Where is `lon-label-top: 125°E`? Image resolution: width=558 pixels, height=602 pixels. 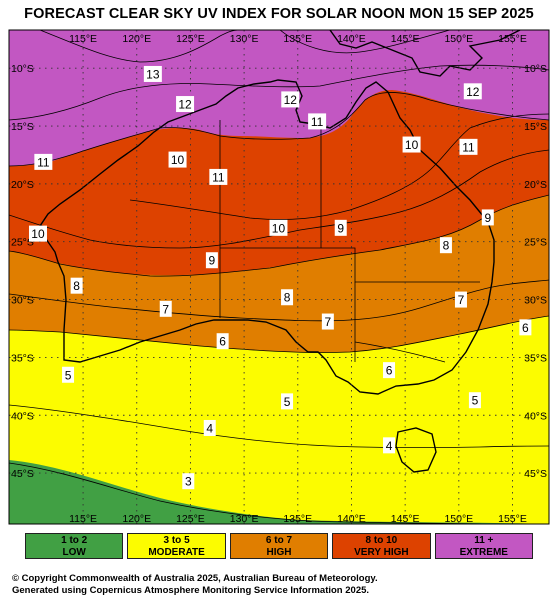
lon-label-top: 125°E is located at coordinates (190, 39).